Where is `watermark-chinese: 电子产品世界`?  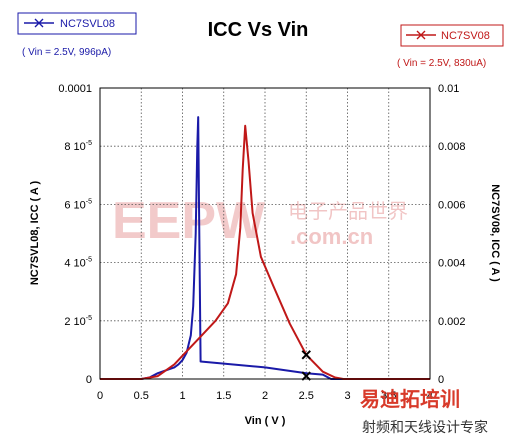 watermark-chinese: 电子产品世界 is located at coordinates (348, 211).